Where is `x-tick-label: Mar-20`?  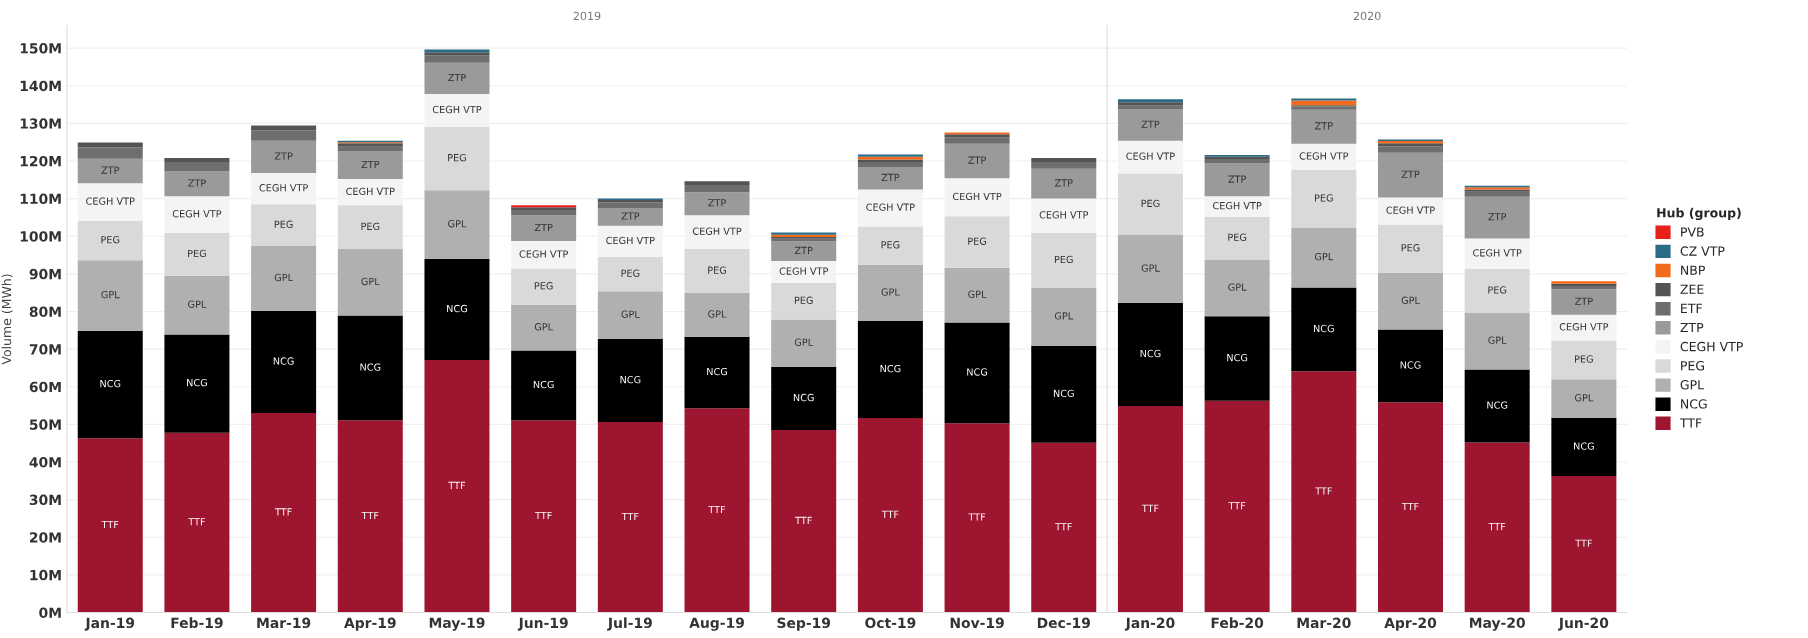
x-tick-label: Mar-20 is located at coordinates (1324, 623).